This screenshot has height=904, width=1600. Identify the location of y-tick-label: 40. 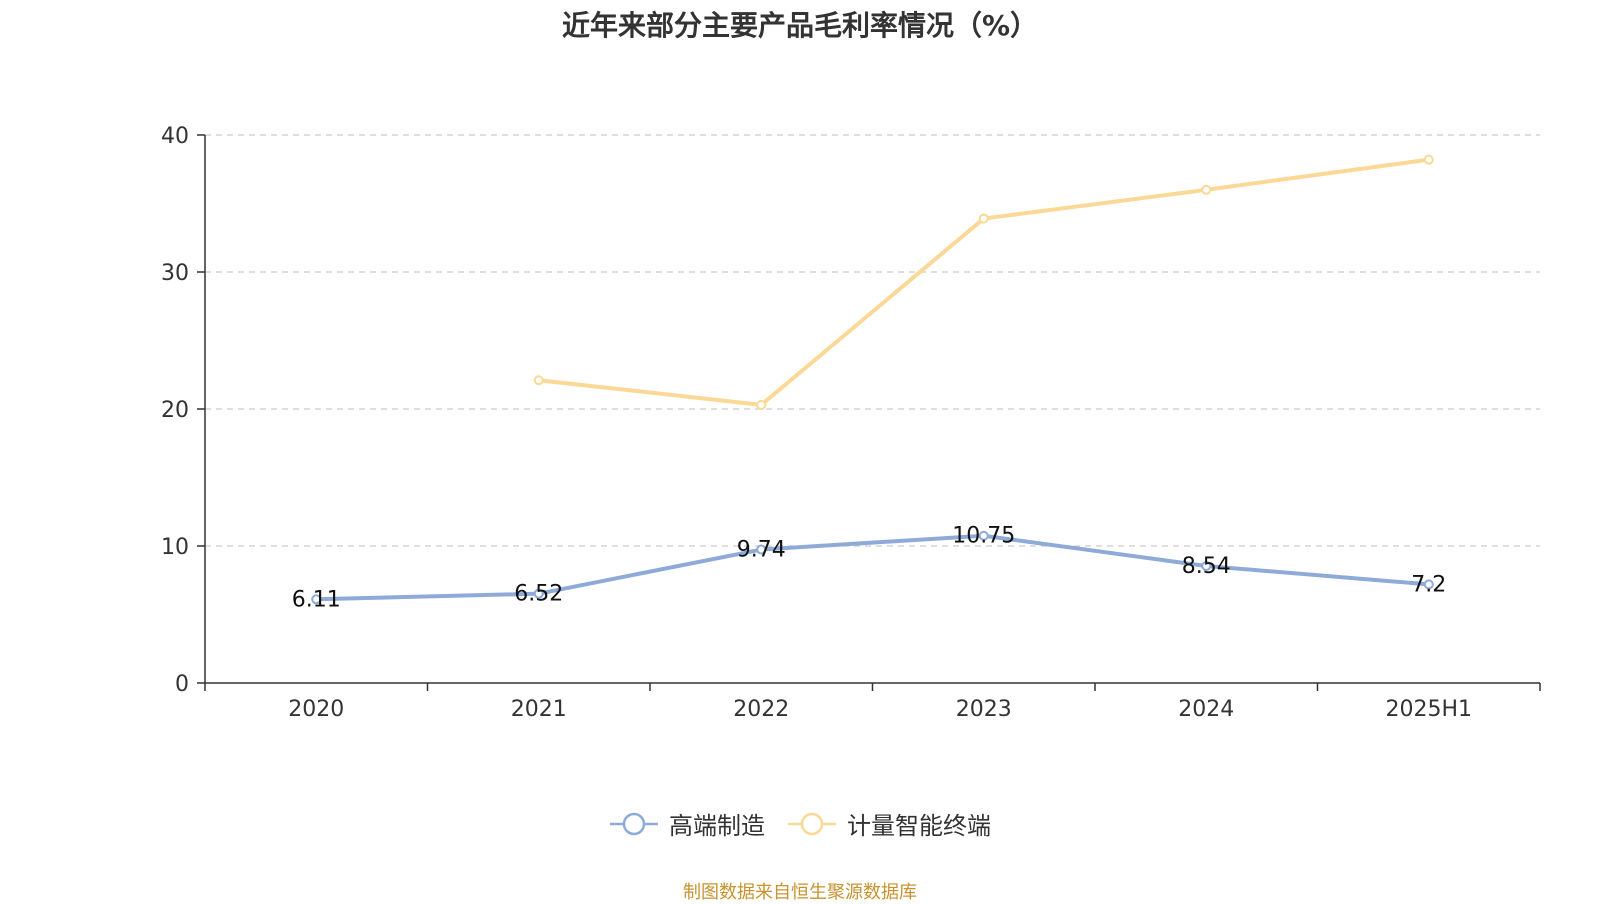
(175, 136).